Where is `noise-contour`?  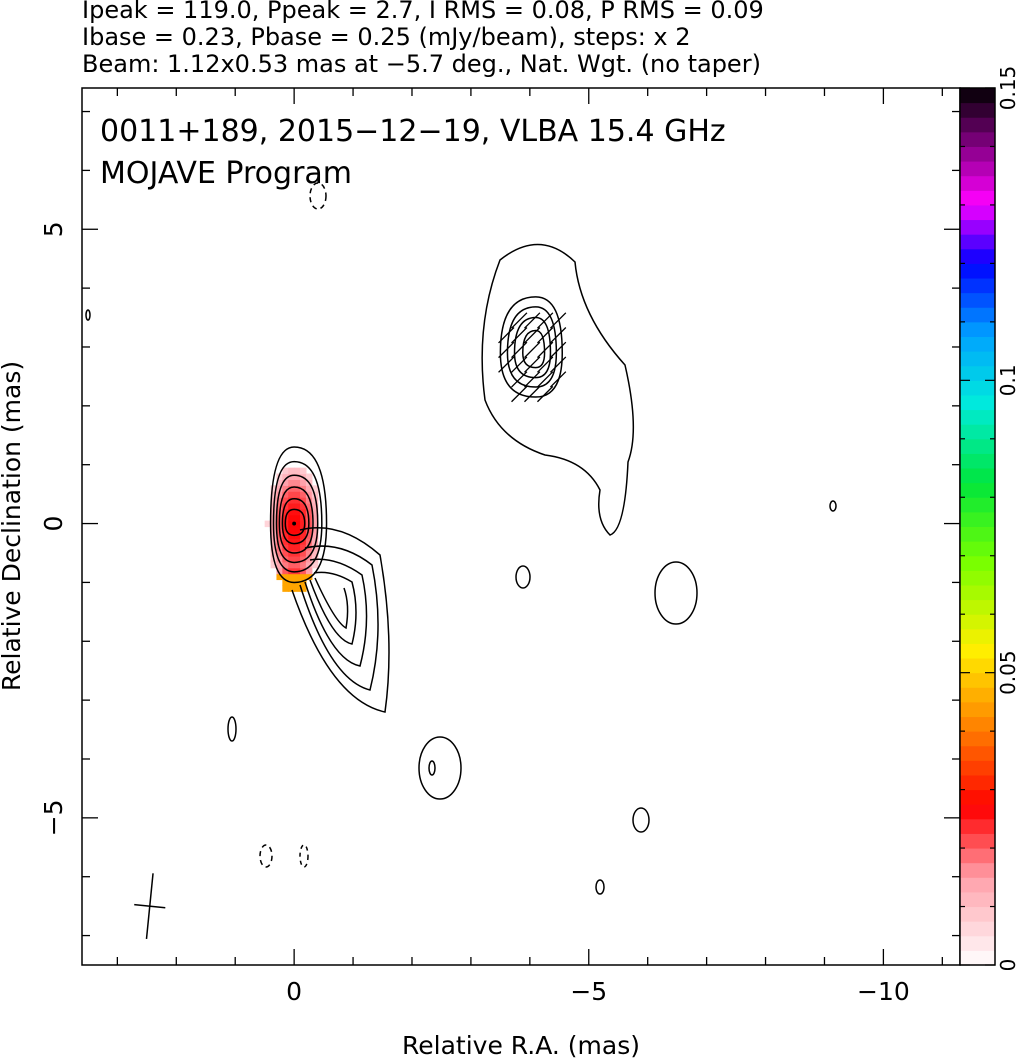
noise-contour is located at coordinates (432, 768).